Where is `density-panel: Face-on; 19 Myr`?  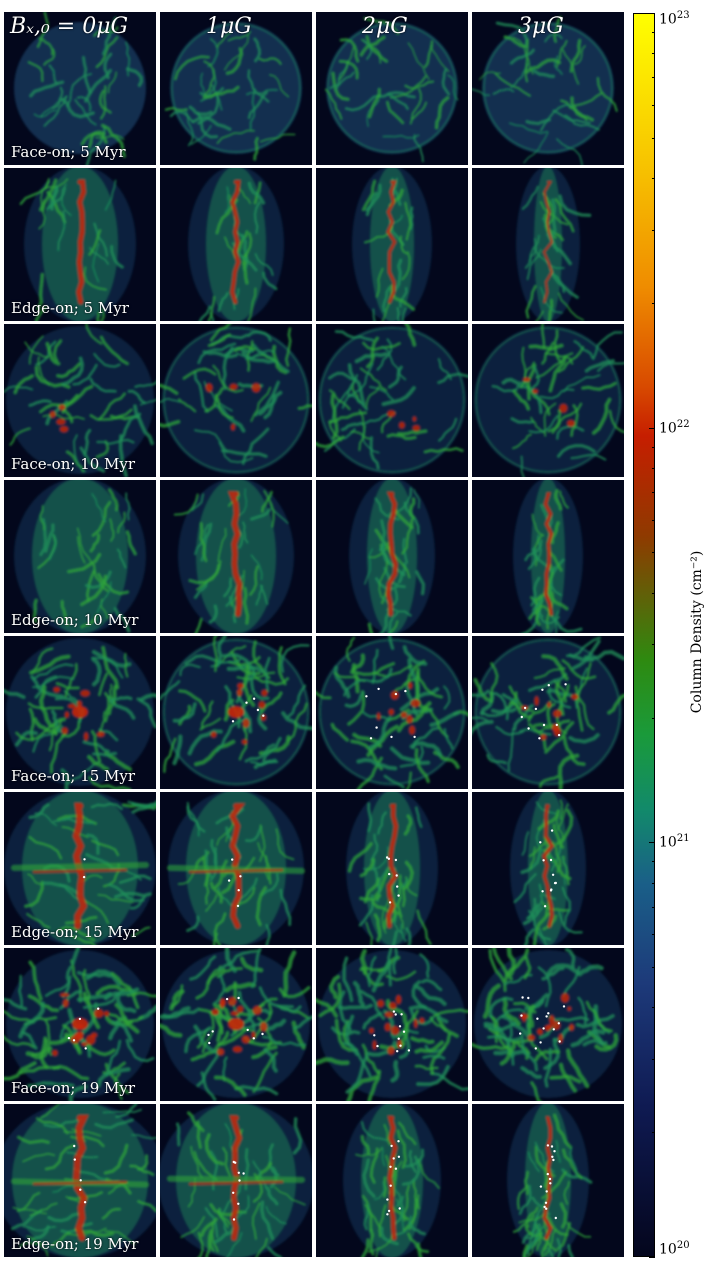
density-panel: Face-on; 19 Myr is located at coordinates (80, 1024).